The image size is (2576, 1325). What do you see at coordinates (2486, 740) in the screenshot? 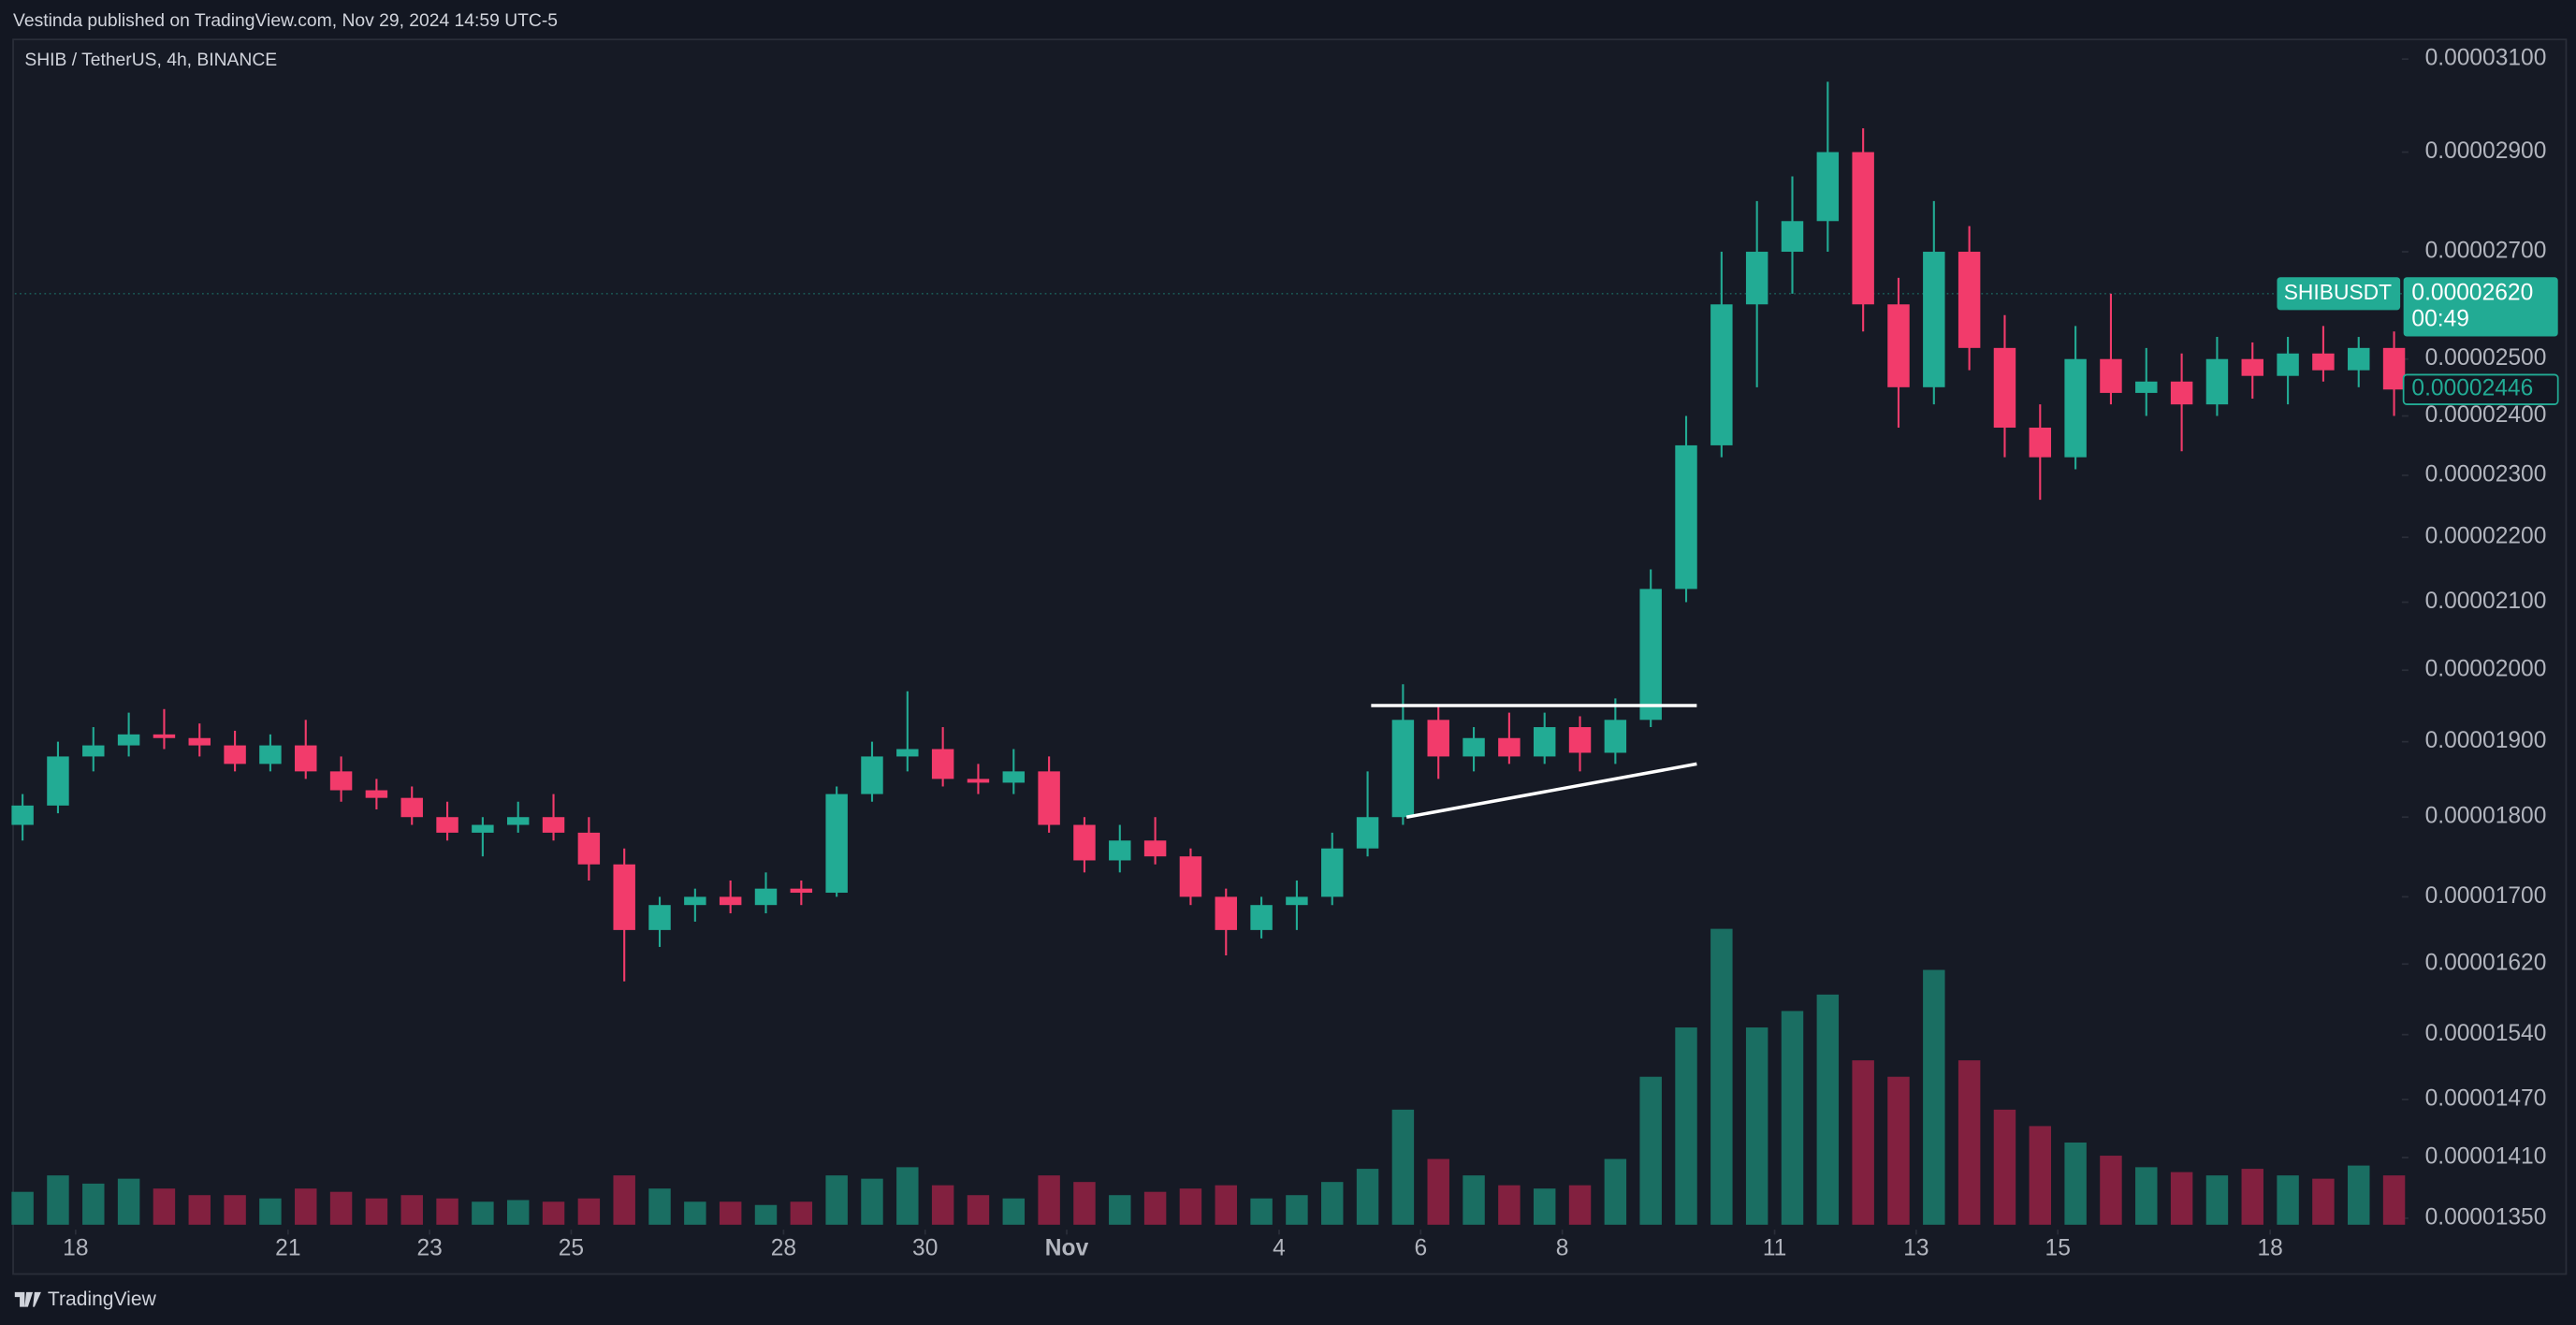
I see `y-tick-label: 0.00001900` at bounding box center [2486, 740].